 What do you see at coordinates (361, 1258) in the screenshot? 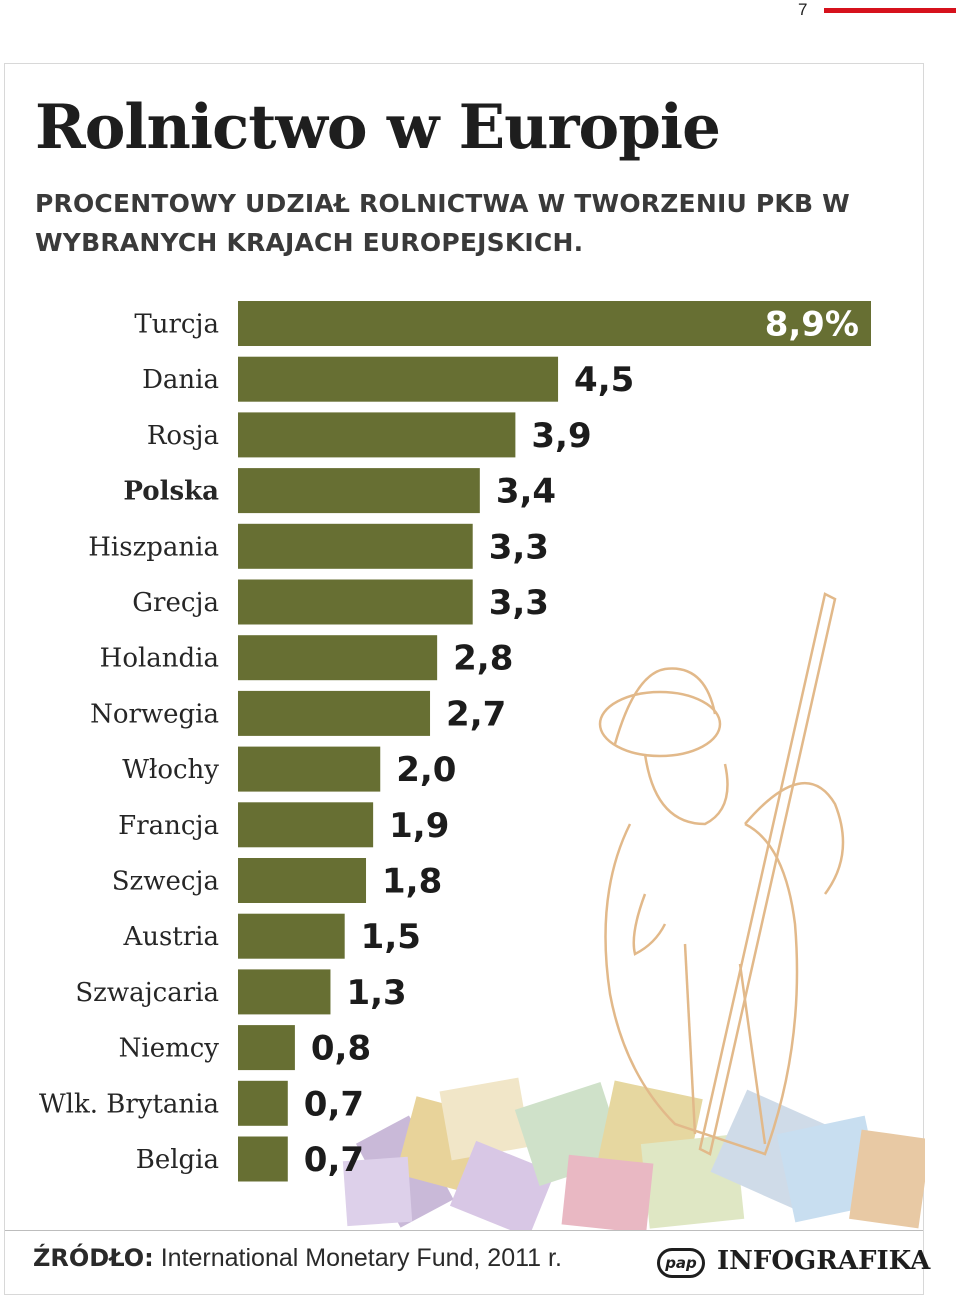
I see `source-text: International Monetary Fund, 2011 r.` at bounding box center [361, 1258].